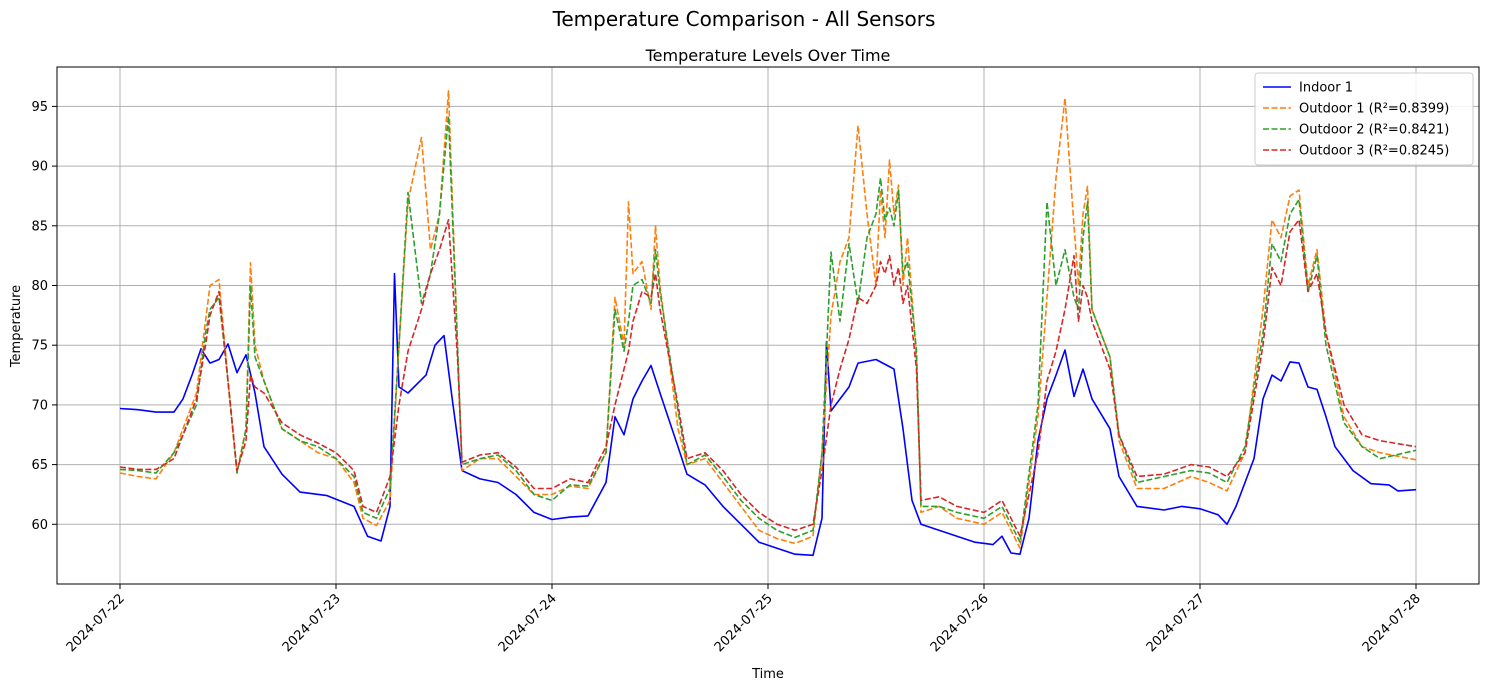 The height and width of the screenshot is (690, 1489). What do you see at coordinates (39, 346) in the screenshot?
I see `y-tick-label-3: 75` at bounding box center [39, 346].